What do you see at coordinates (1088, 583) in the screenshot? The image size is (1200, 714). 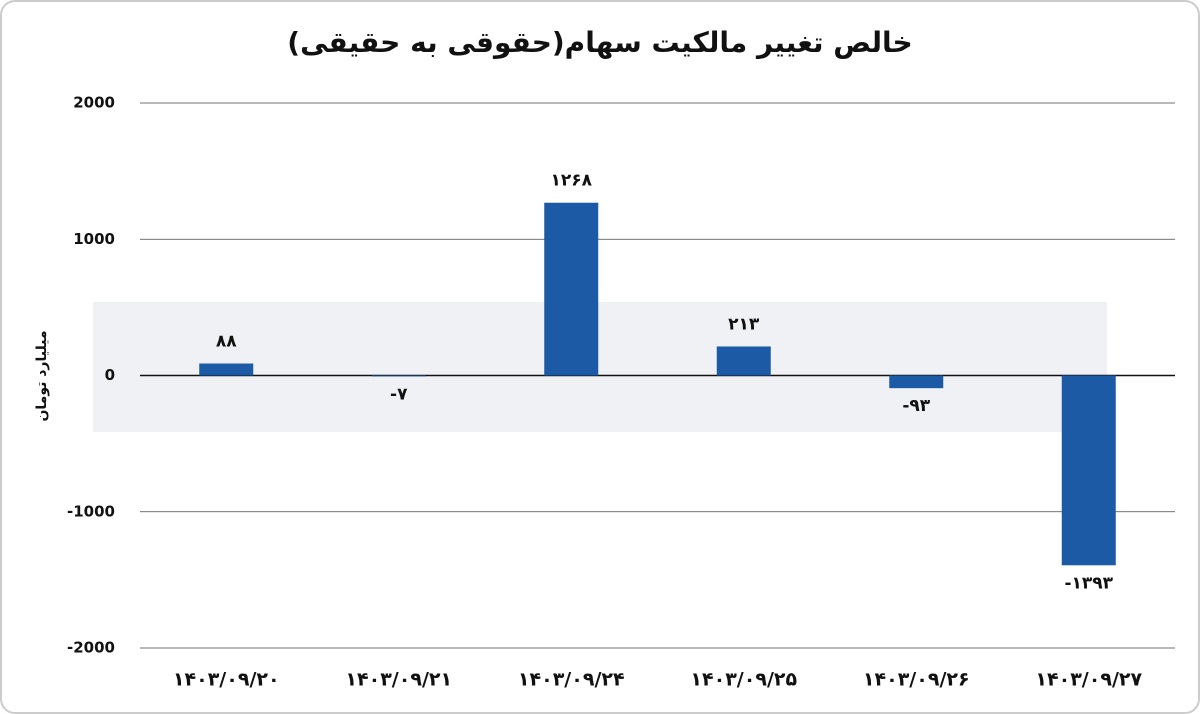 I see `value-label: -۱۳۹۳` at bounding box center [1088, 583].